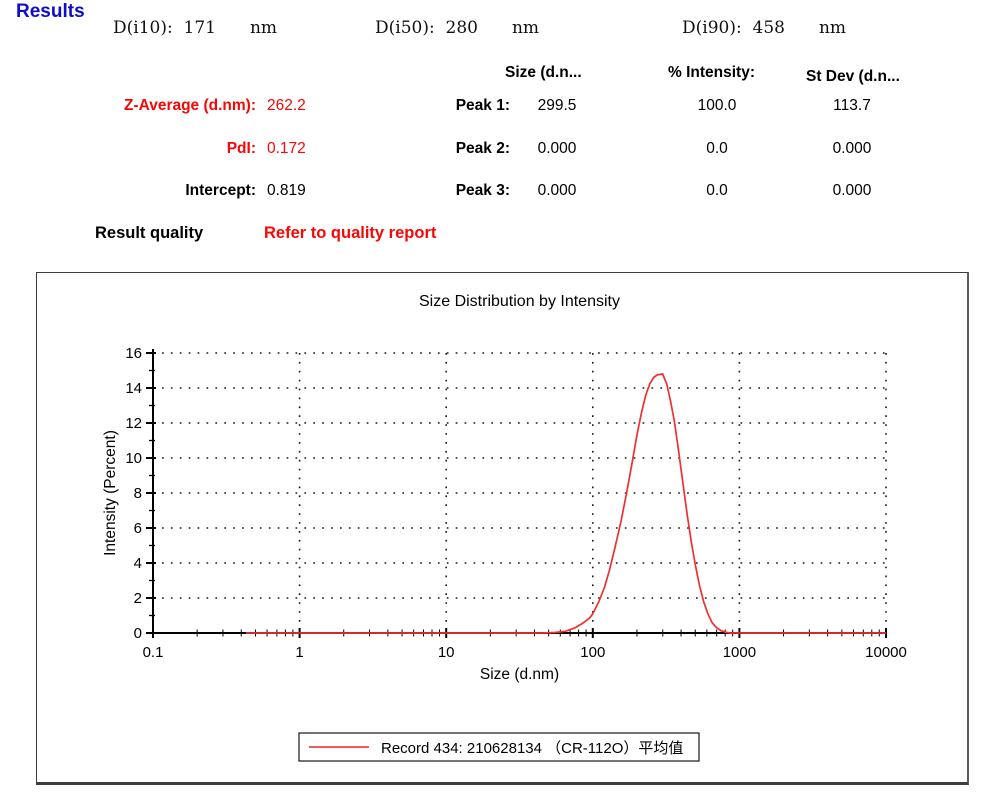 This screenshot has height=797, width=990. What do you see at coordinates (832, 28) in the screenshot?
I see `d-i90-unit: nm` at bounding box center [832, 28].